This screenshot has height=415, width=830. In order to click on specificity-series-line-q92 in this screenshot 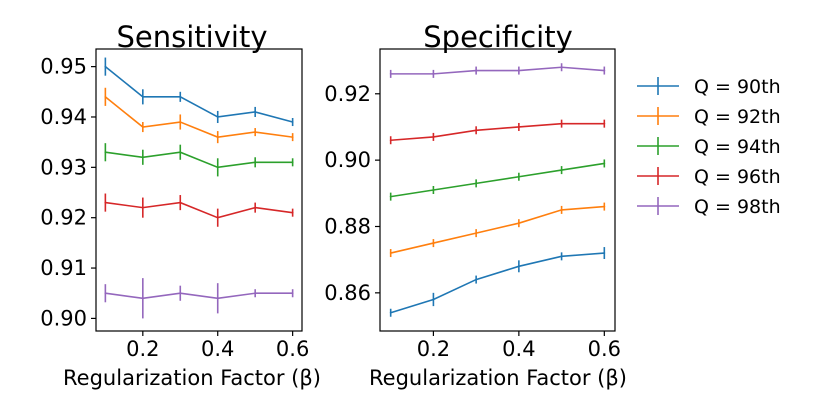, I will do `click(497, 229)`.